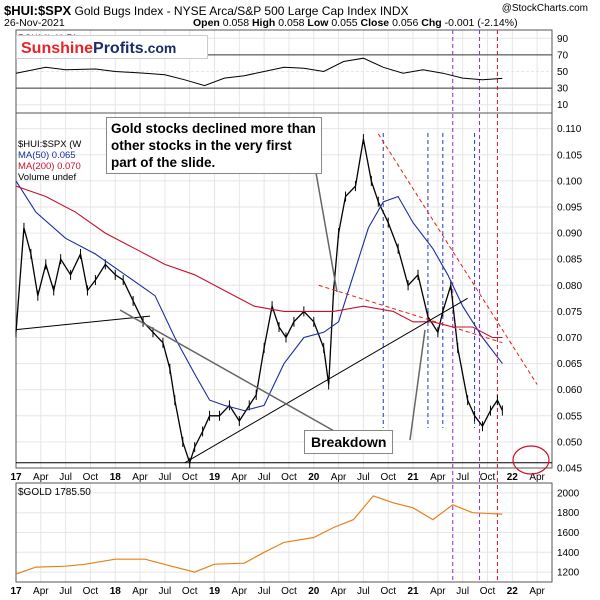 The height and width of the screenshot is (600, 600). Describe the element at coordinates (569, 312) in the screenshot. I see `y-tick-label: 0.075` at that location.